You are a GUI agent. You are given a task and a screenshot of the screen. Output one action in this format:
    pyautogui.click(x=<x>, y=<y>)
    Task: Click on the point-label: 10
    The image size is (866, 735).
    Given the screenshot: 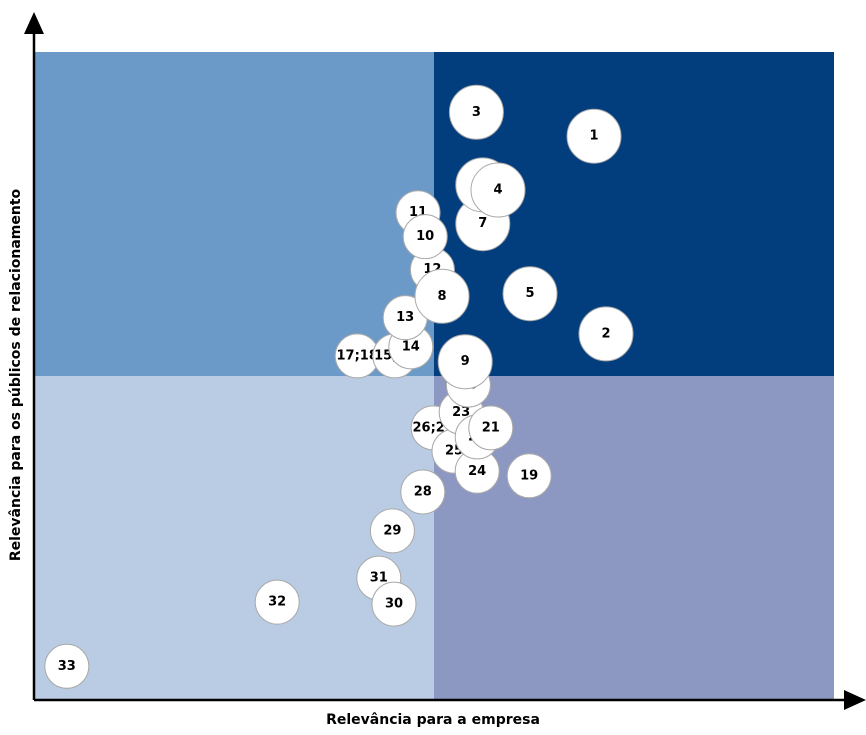 What is the action you would take?
    pyautogui.click(x=425, y=236)
    